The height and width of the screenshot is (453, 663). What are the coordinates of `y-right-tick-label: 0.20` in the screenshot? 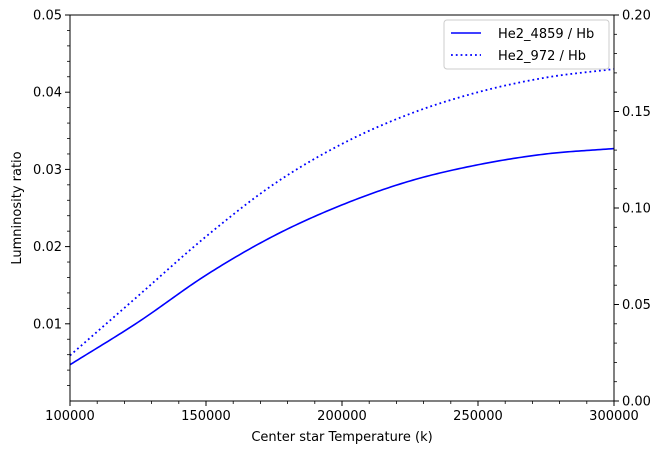 It's located at (636, 16).